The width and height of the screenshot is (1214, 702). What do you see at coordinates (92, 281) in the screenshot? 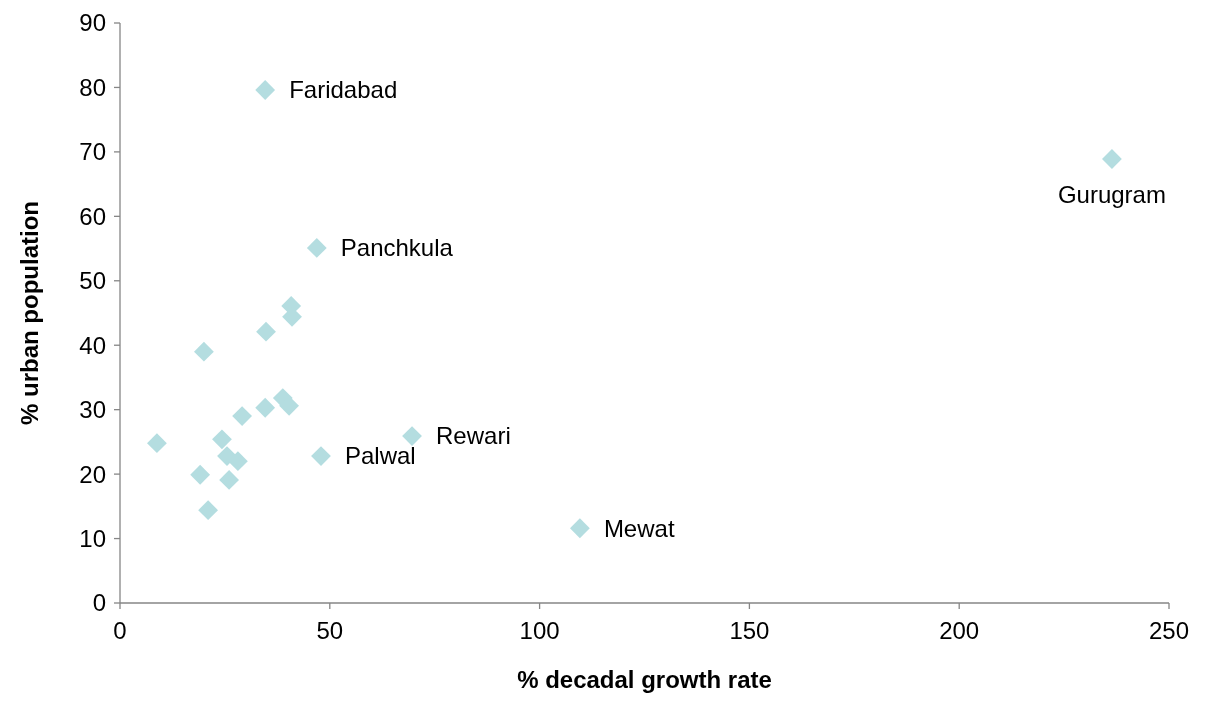
I see `y-tick-label: 50` at bounding box center [92, 281].